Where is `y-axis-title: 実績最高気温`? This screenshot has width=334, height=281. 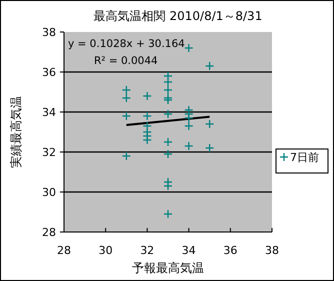 y-axis-title: 実績最高気温 is located at coordinates (16, 132).